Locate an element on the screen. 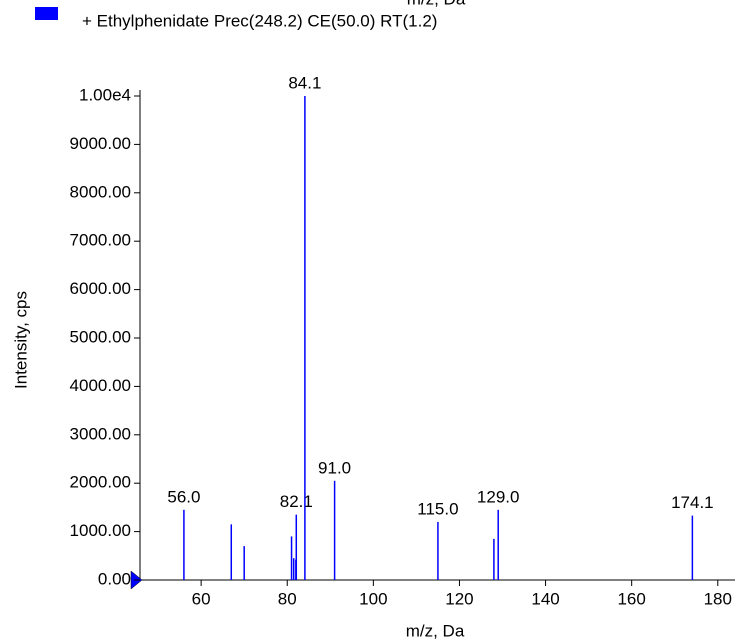 The width and height of the screenshot is (755, 641). peak-label: 56.0 is located at coordinates (183, 496).